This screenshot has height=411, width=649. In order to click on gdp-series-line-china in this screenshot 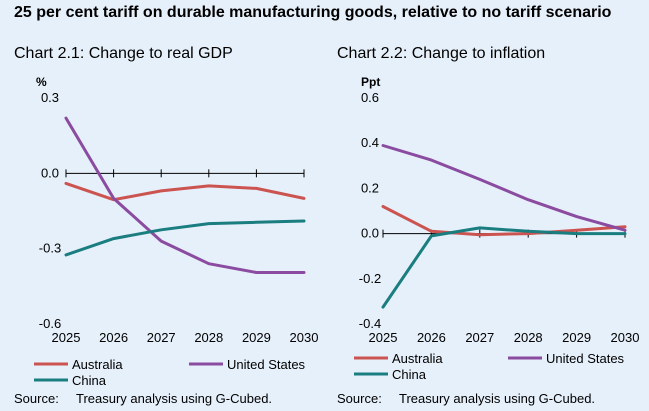, I will do `click(185, 238)`.